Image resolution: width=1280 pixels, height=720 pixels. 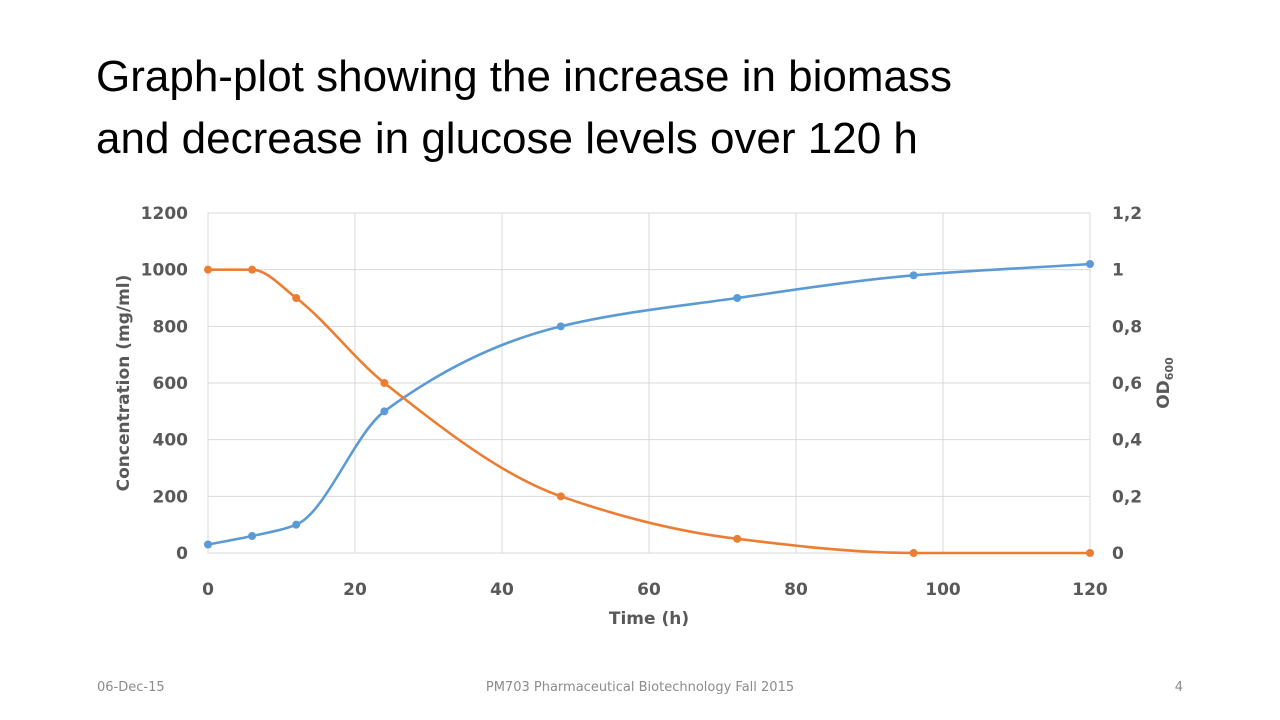 What do you see at coordinates (171, 497) in the screenshot?
I see `y-tick-label: 200` at bounding box center [171, 497].